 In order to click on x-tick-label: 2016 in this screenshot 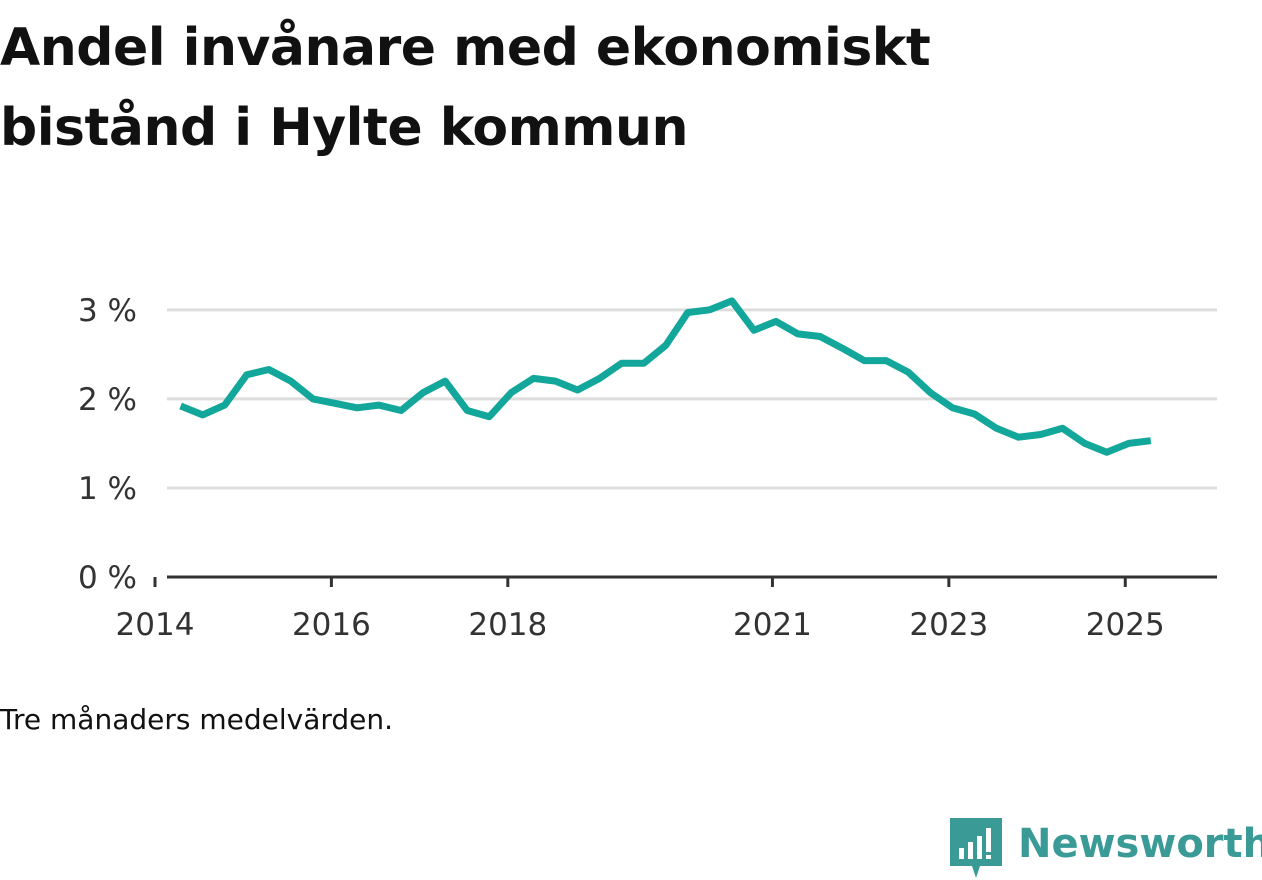, I will do `click(331, 625)`.